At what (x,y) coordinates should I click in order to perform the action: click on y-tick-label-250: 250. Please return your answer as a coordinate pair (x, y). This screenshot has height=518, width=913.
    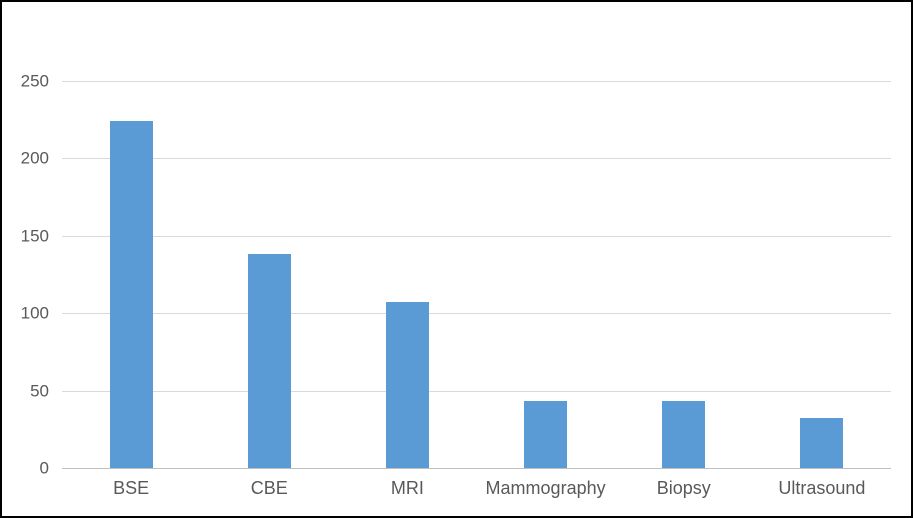
    Looking at the image, I should click on (34, 81).